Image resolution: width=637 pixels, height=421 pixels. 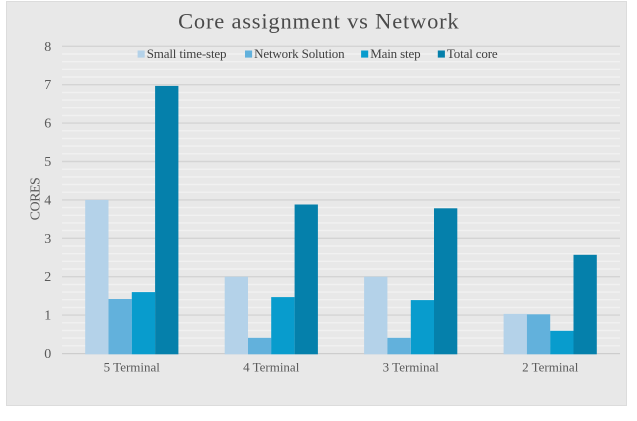 What do you see at coordinates (271, 366) in the screenshot?
I see `svg-text: 4 Terminal` at bounding box center [271, 366].